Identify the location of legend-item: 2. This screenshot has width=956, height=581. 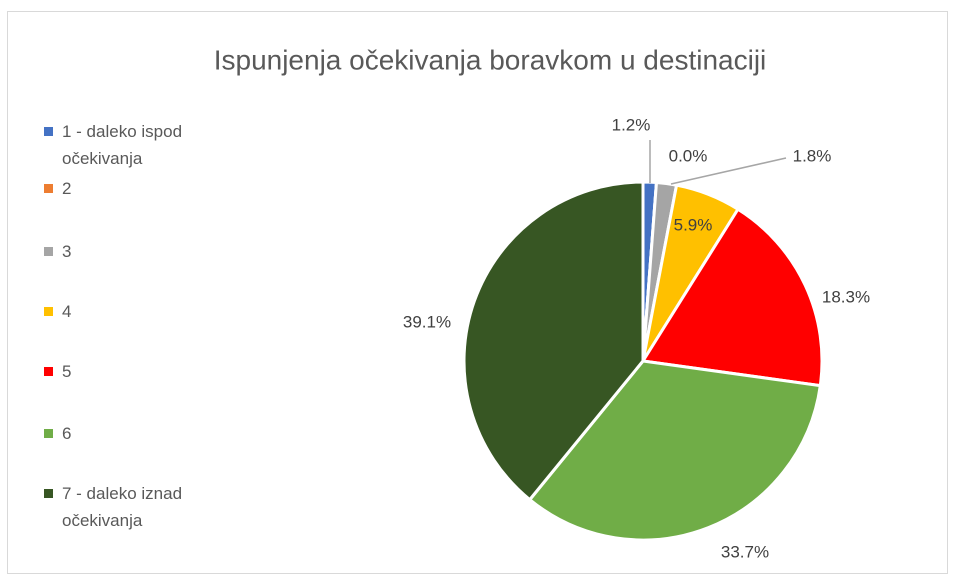
(119, 188).